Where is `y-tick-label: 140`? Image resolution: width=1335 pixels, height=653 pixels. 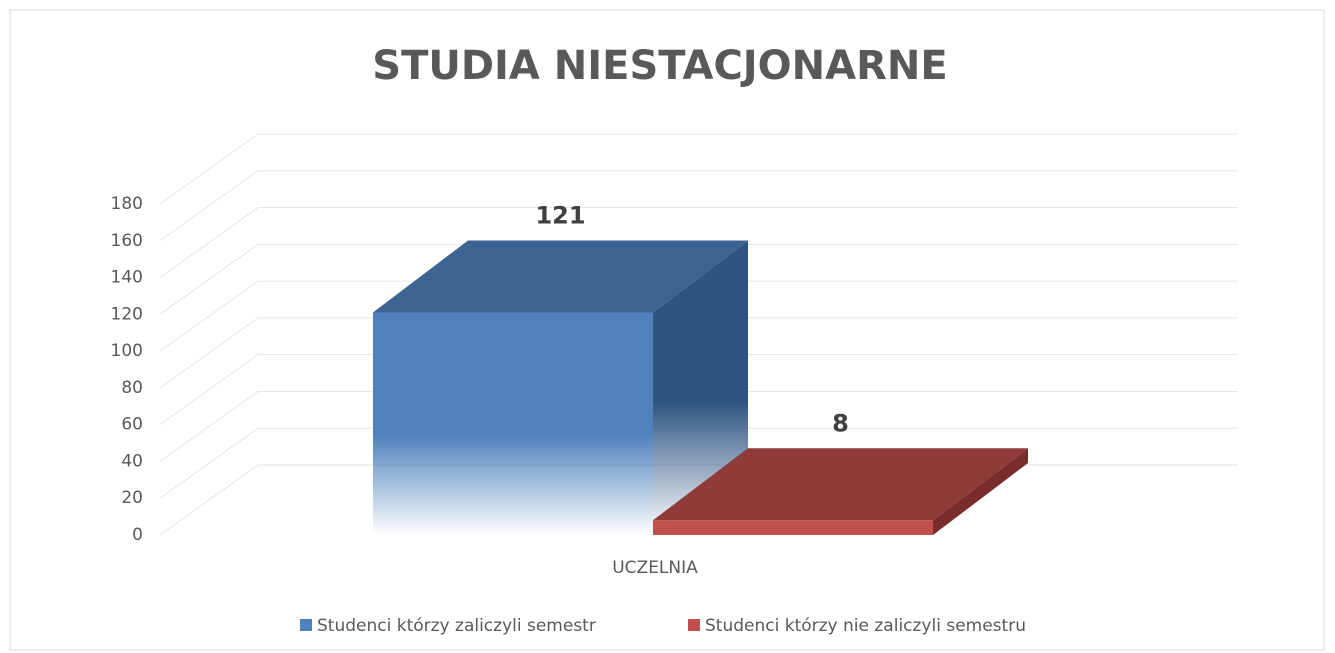
y-tick-label: 140 is located at coordinates (127, 278).